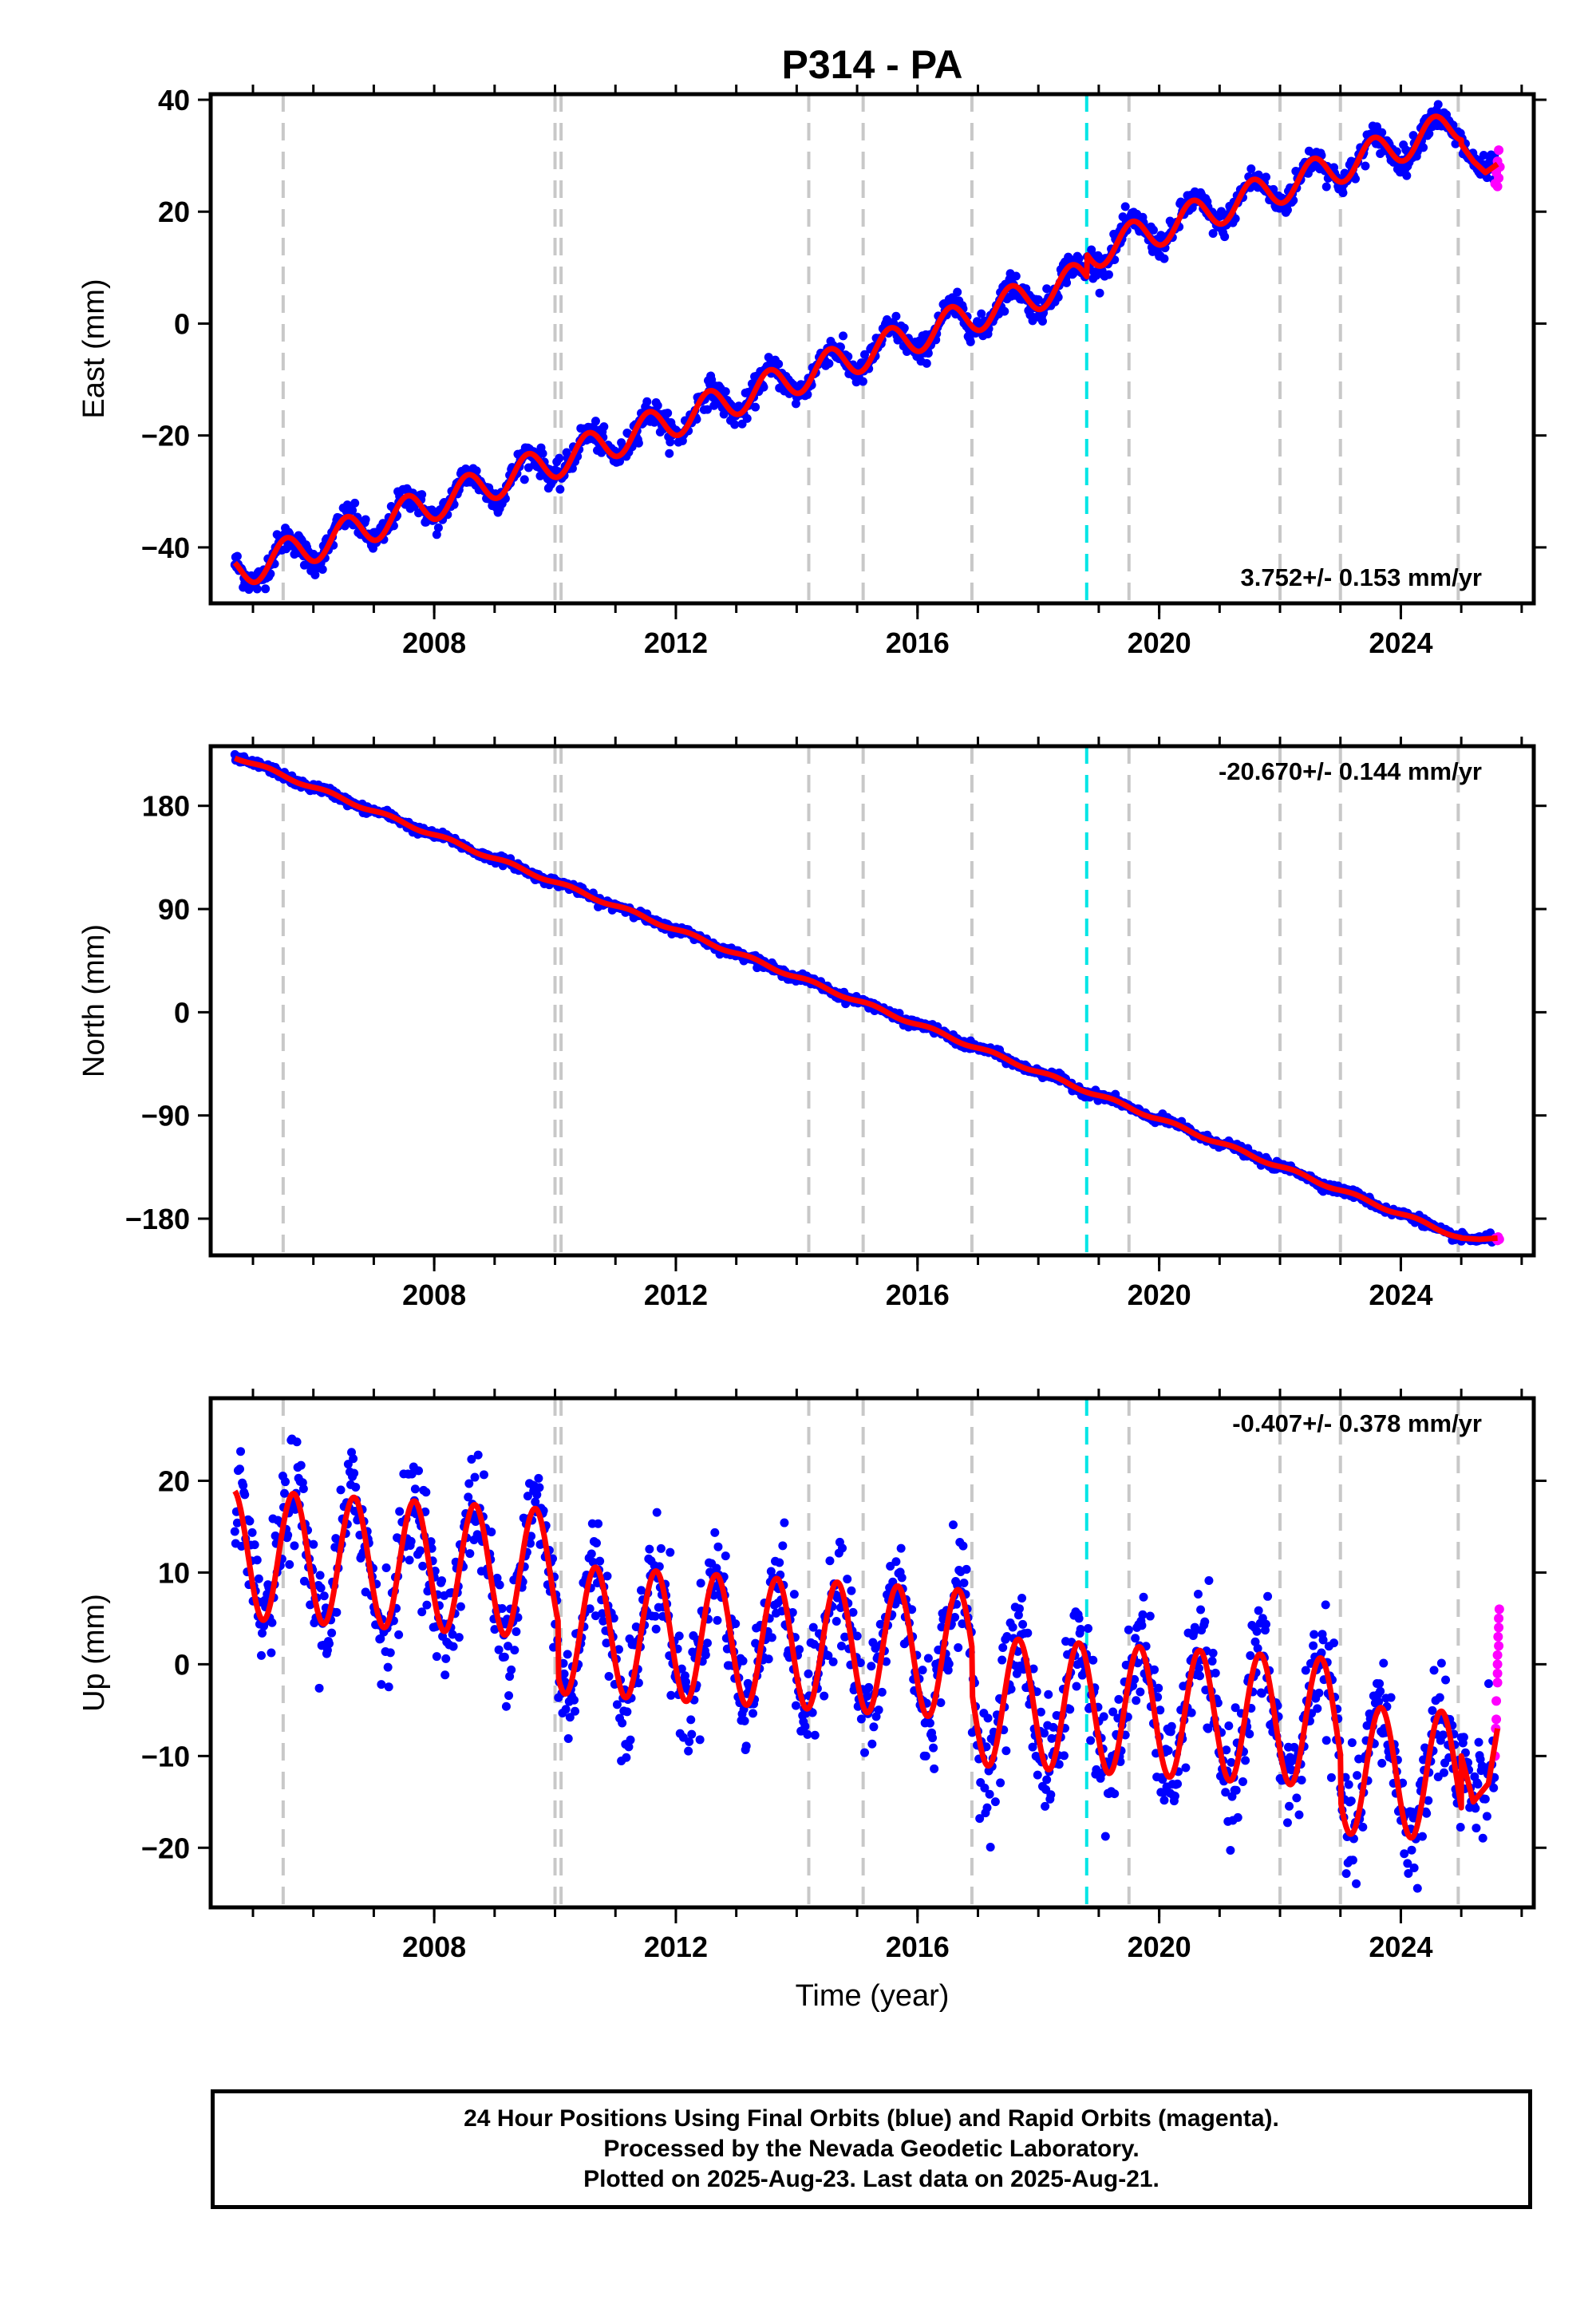  What do you see at coordinates (165, 548) in the screenshot?
I see `y-tick-label: −40` at bounding box center [165, 548].